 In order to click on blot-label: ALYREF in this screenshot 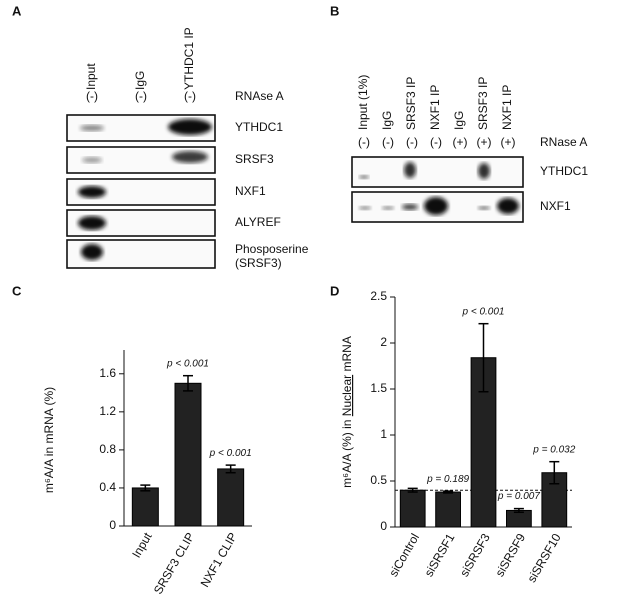, I will do `click(258, 222)`.